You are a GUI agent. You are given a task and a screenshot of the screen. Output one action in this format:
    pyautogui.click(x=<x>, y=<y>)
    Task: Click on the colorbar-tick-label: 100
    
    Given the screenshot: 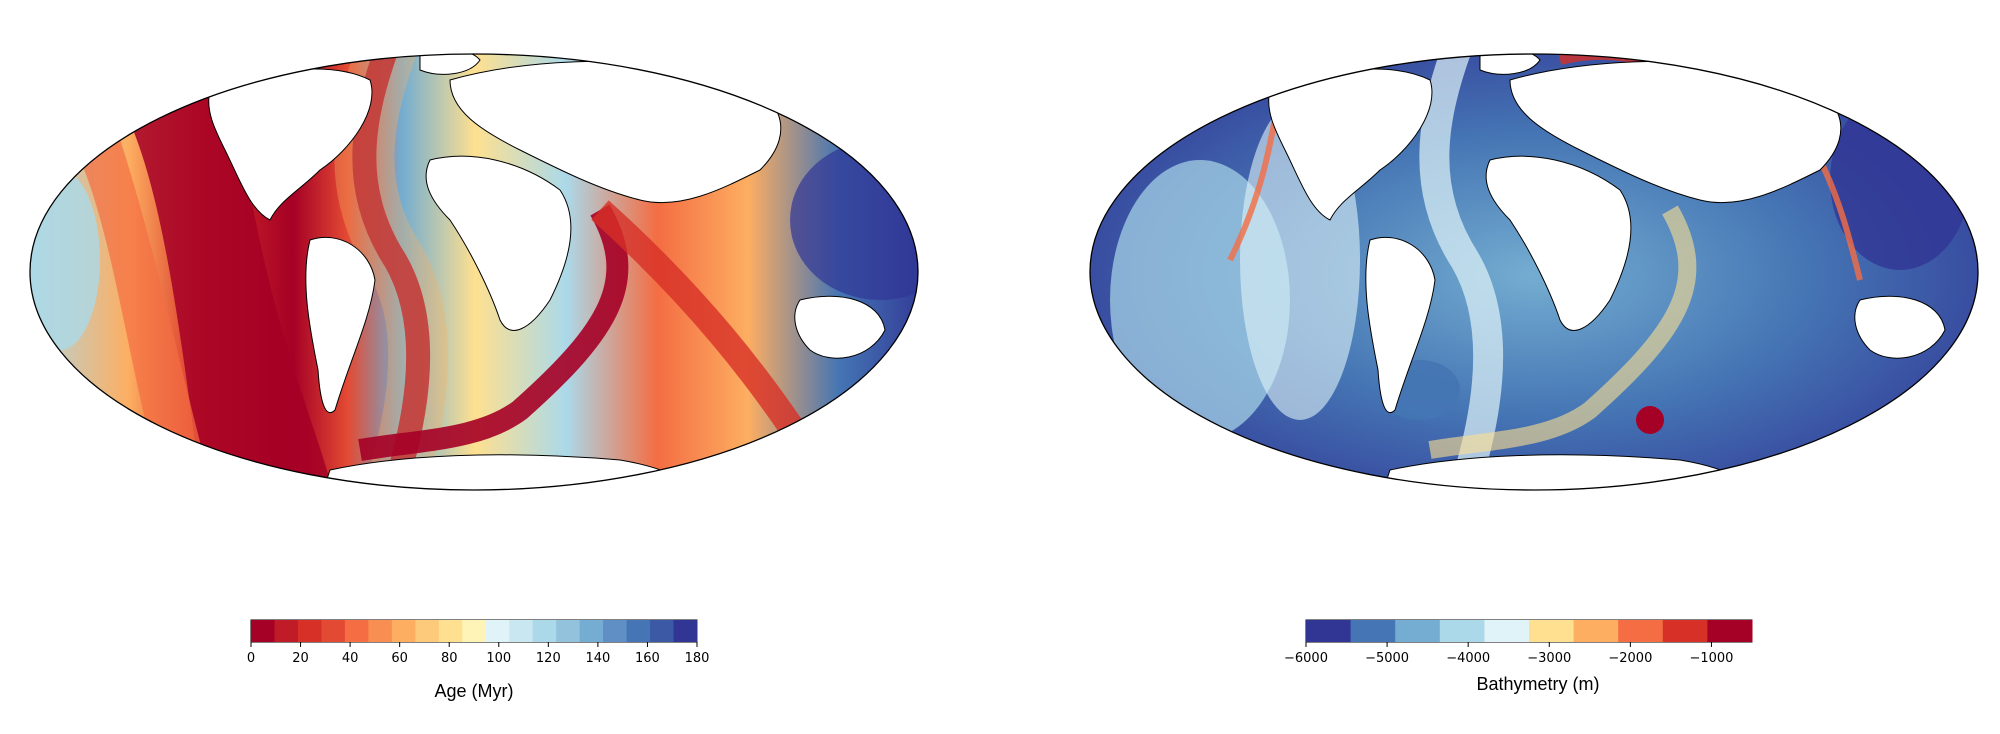 What is the action you would take?
    pyautogui.click(x=498, y=658)
    